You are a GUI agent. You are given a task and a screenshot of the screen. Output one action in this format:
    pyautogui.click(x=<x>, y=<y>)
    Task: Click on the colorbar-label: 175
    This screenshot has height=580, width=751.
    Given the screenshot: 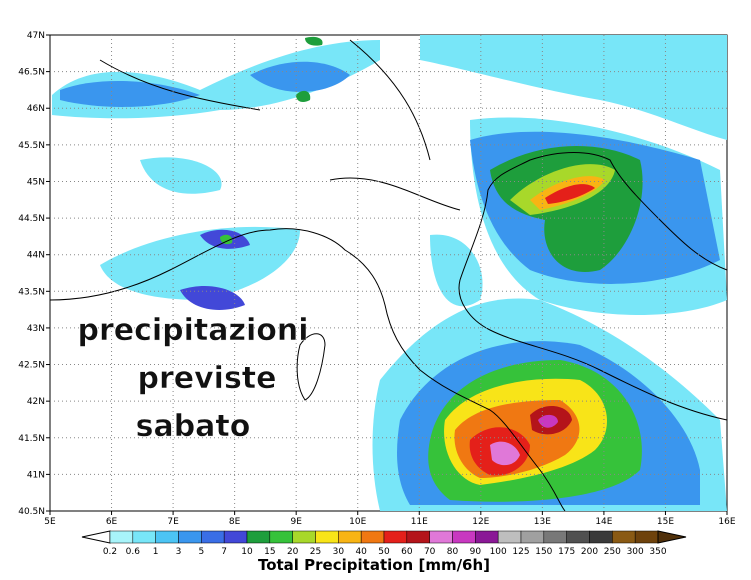 What is the action you would take?
    pyautogui.click(x=566, y=552)
    